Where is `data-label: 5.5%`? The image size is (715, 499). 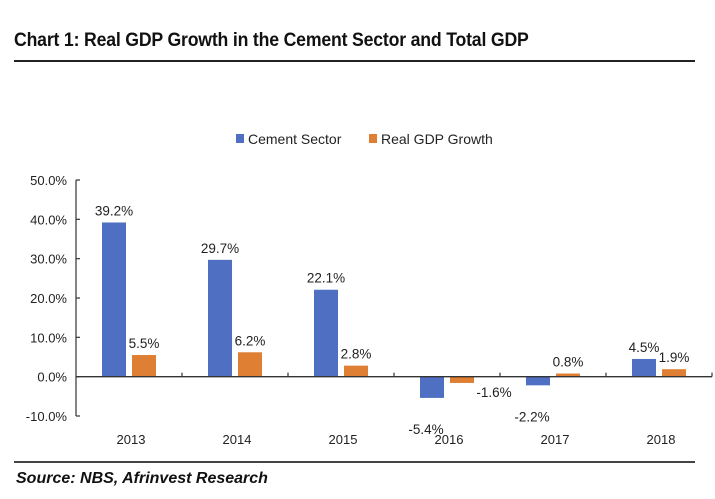 data-label: 5.5% is located at coordinates (144, 343).